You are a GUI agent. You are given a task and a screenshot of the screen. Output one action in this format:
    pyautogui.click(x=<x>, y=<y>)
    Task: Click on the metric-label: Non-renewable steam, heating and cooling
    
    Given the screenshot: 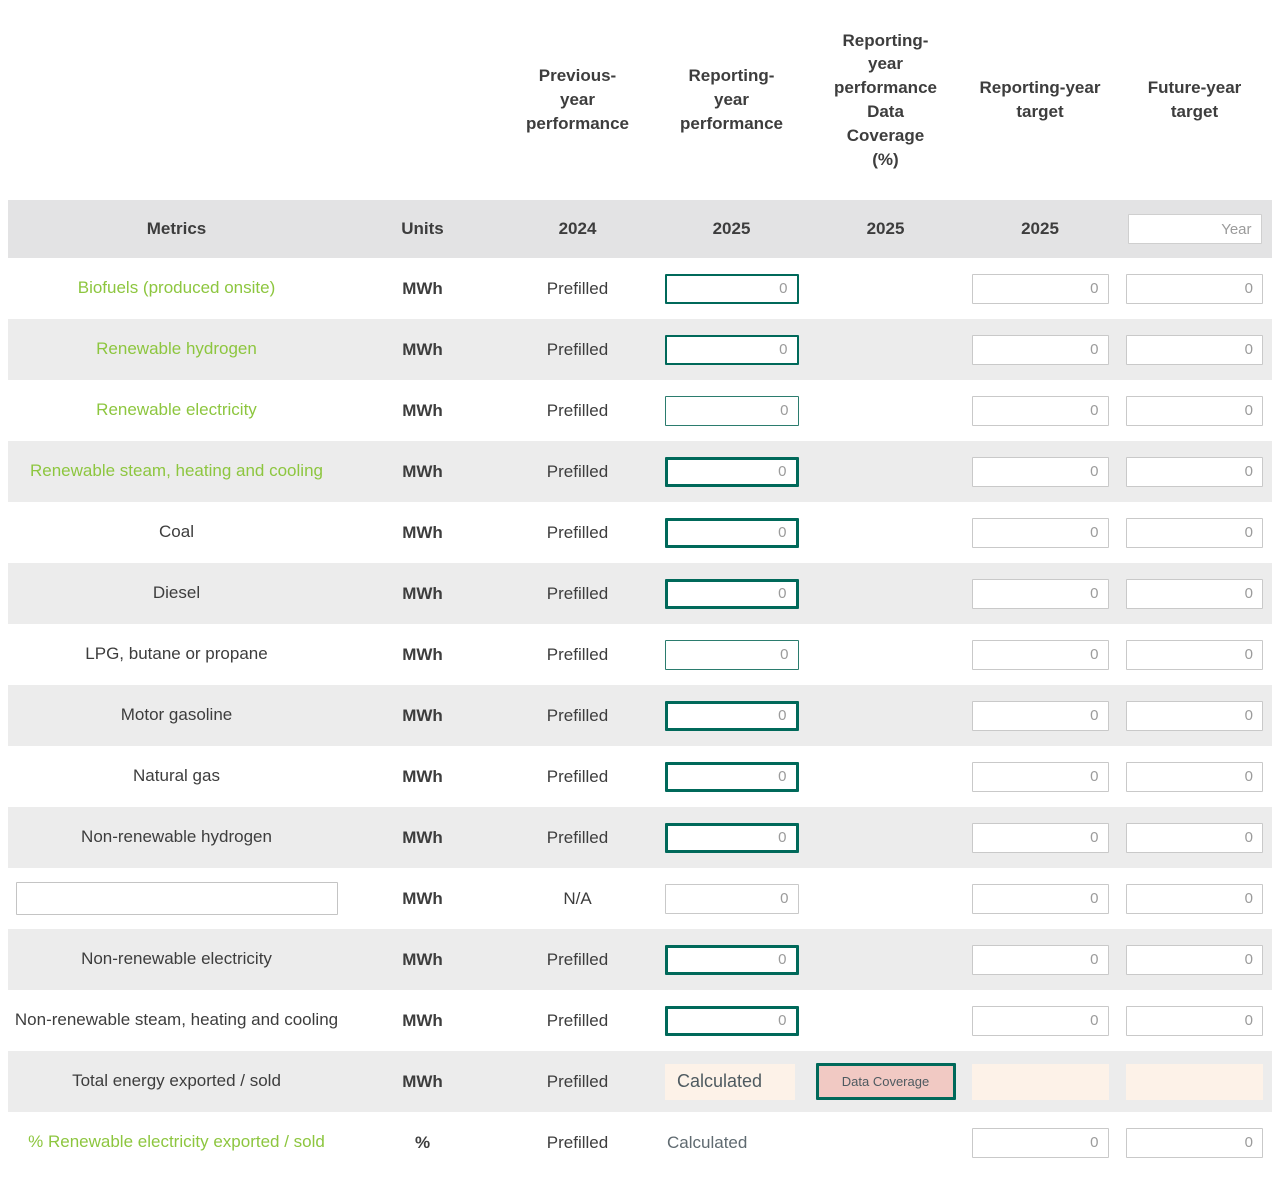 What is the action you would take?
    pyautogui.click(x=176, y=1020)
    